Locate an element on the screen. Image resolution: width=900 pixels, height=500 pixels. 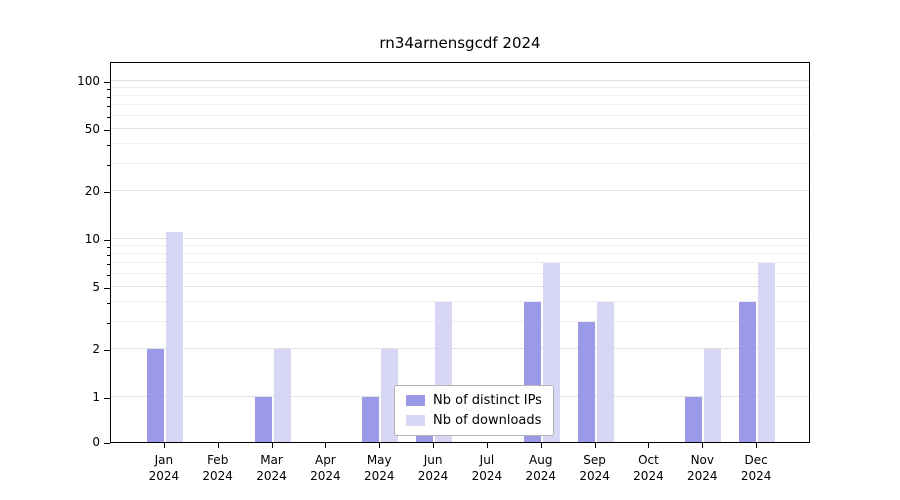
xtick-month-Nov: Nov is located at coordinates (702, 460).